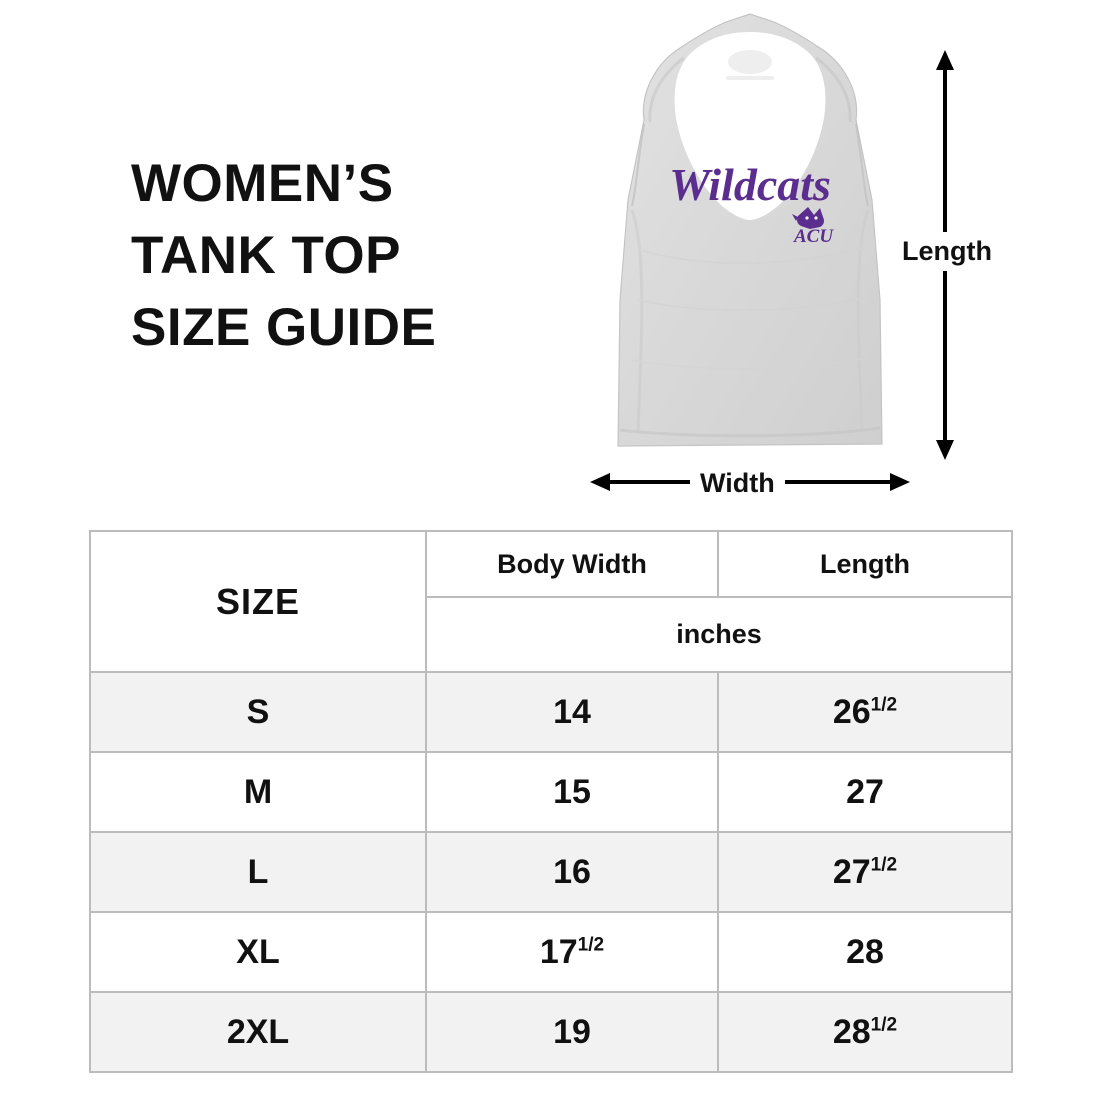  I want to click on wildcats-script-text: Wildcats, so click(750, 184).